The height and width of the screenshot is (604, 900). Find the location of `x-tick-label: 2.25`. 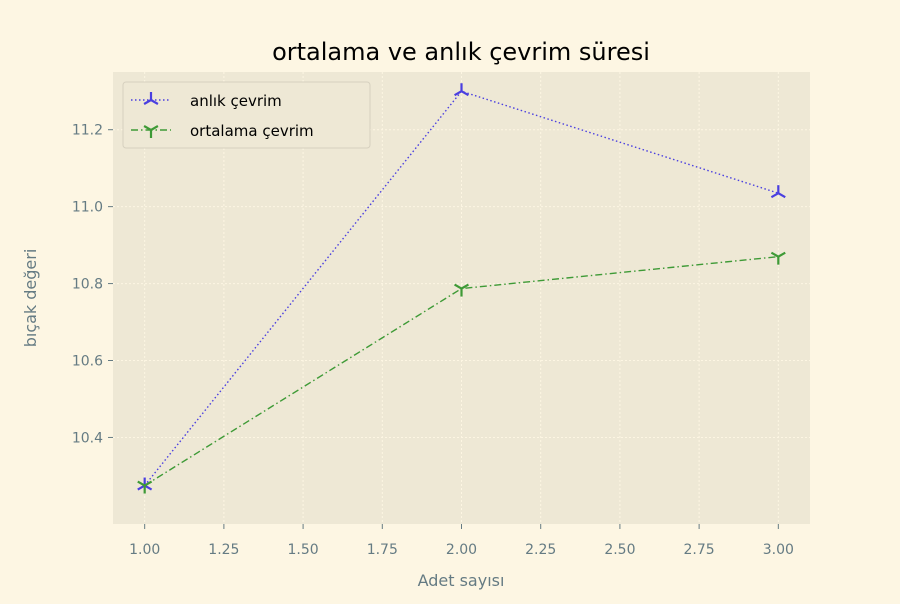

x-tick-label: 2.25 is located at coordinates (540, 550).